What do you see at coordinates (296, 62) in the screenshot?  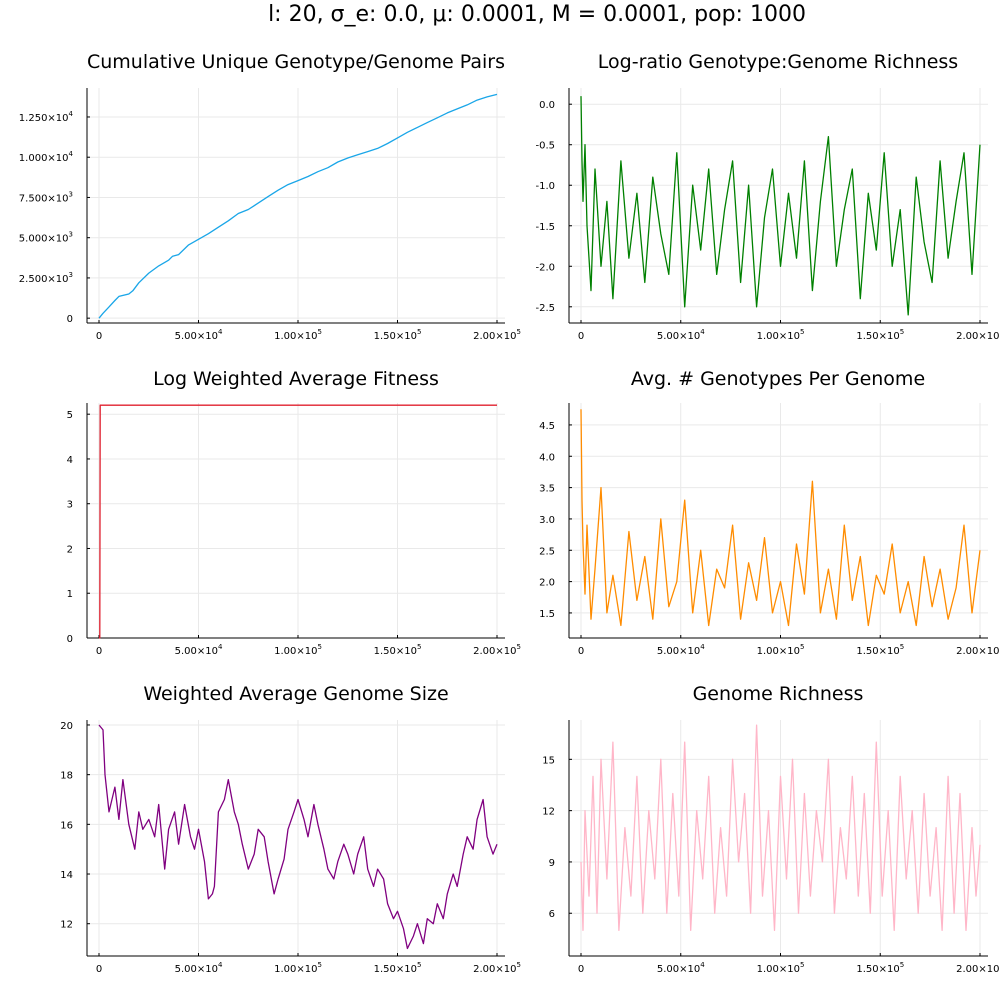 I see `subplot-title: Cumulative Unique Genotype/Genome Pairs` at bounding box center [296, 62].